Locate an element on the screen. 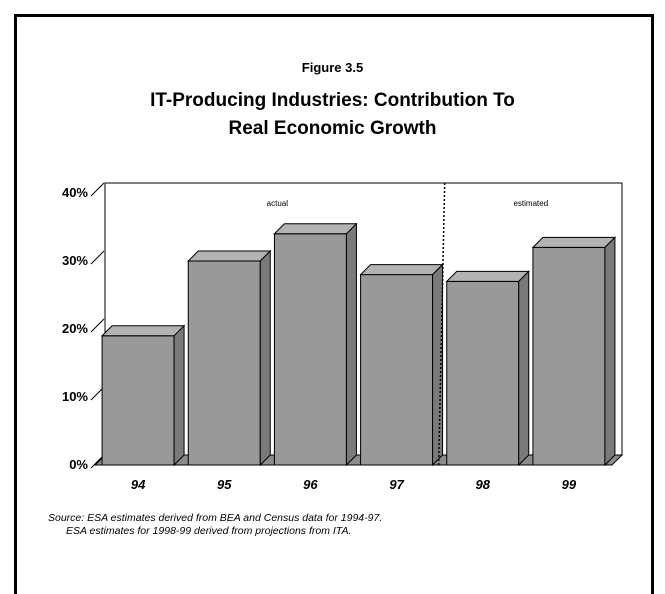 This screenshot has width=665, height=594. chart-title-line-2: Real Economic Growth is located at coordinates (332, 128).